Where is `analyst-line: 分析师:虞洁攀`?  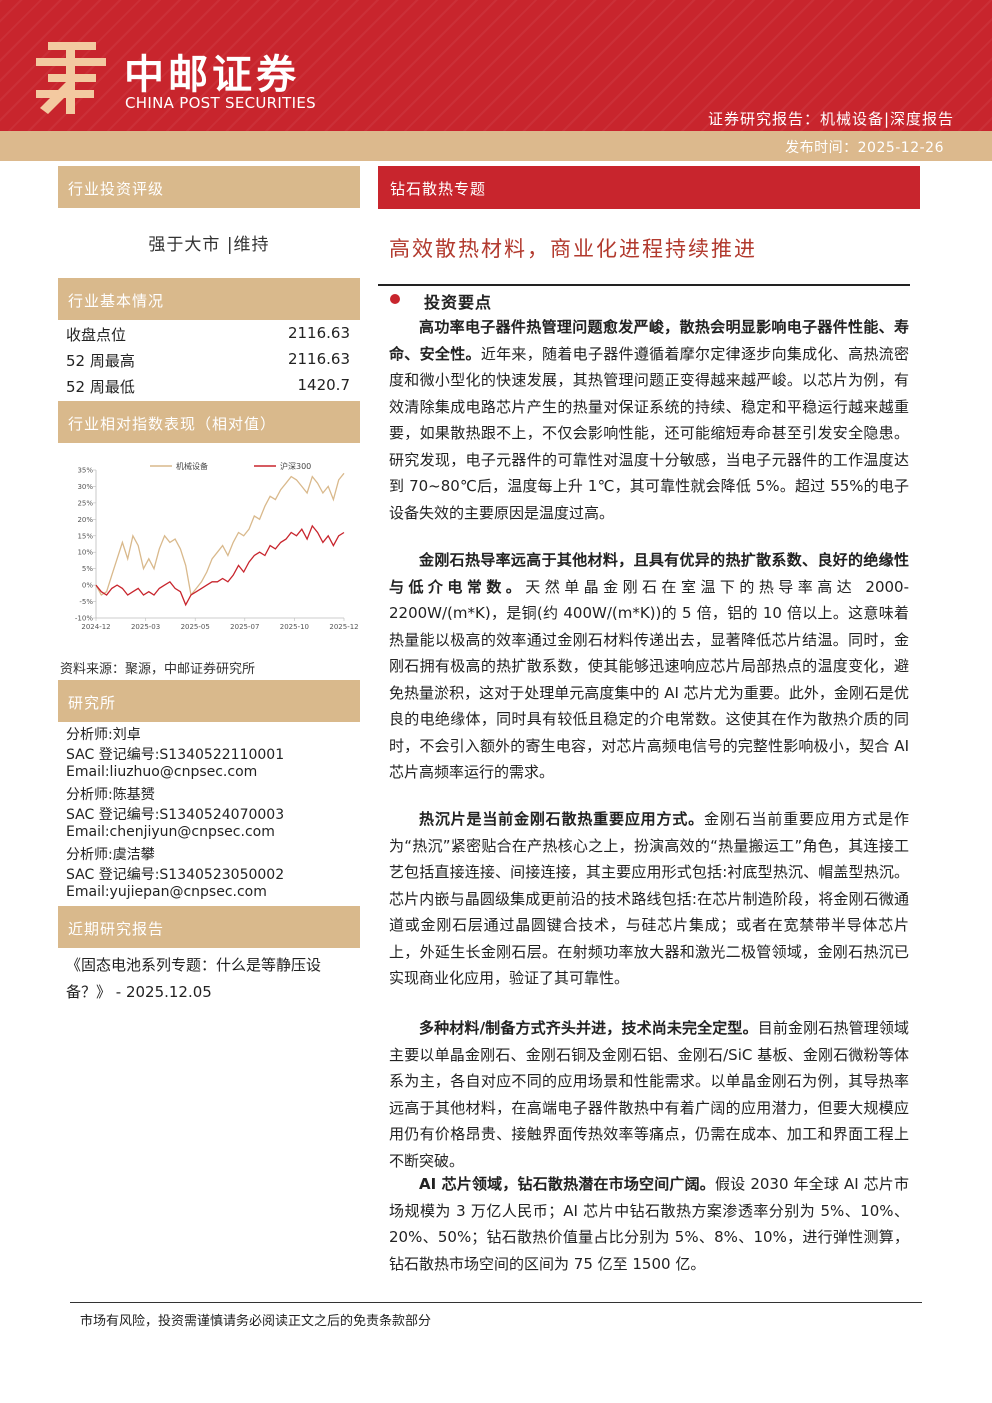 analyst-line: 分析师:虞洁攀 is located at coordinates (110, 855).